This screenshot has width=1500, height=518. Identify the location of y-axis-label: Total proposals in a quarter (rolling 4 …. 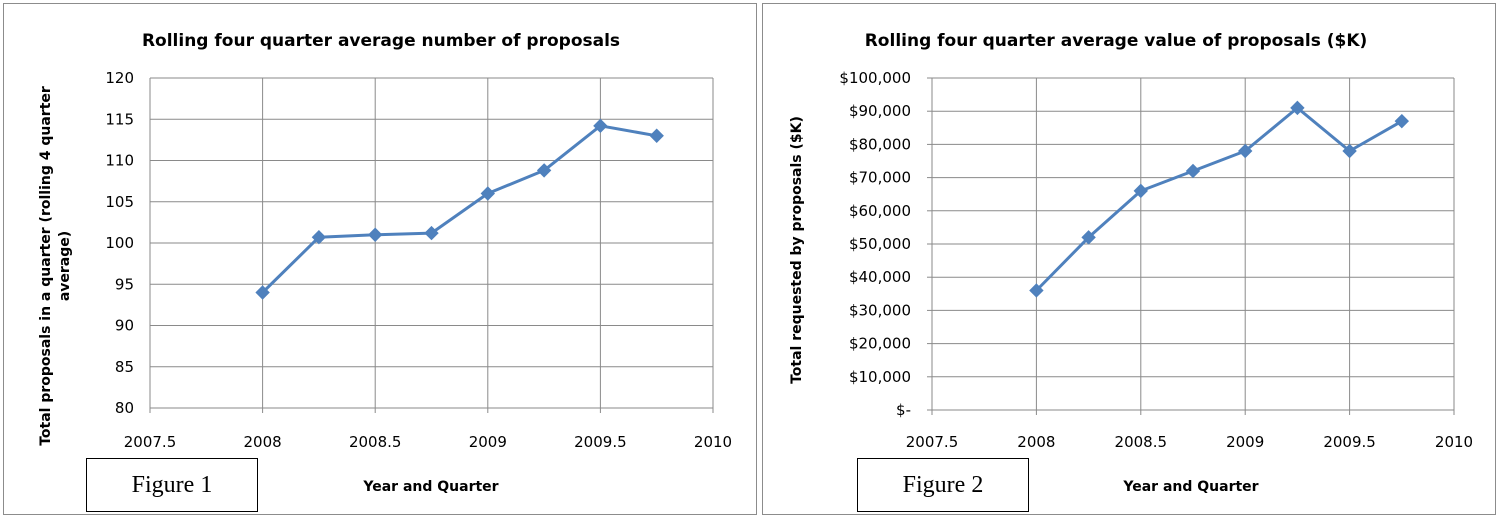
(55, 266).